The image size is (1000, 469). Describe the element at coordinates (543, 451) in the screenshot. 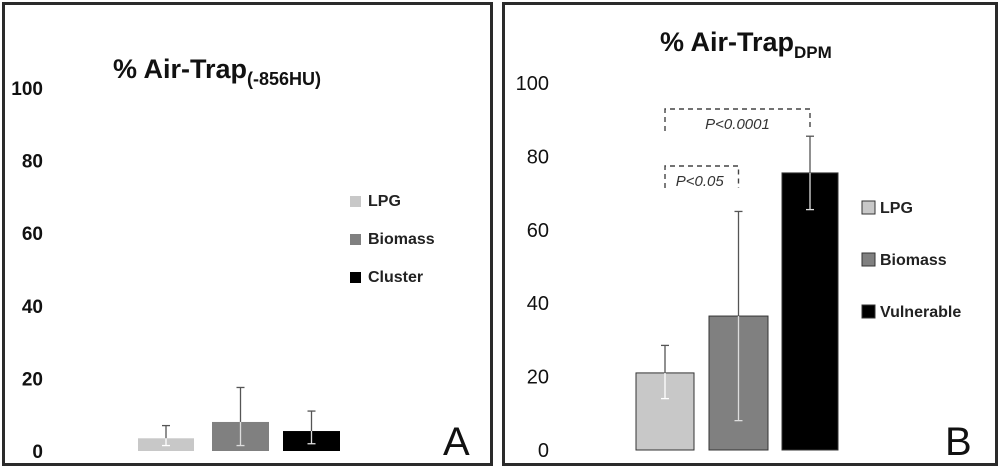

I see `y-tick-label-b-0: 0` at that location.